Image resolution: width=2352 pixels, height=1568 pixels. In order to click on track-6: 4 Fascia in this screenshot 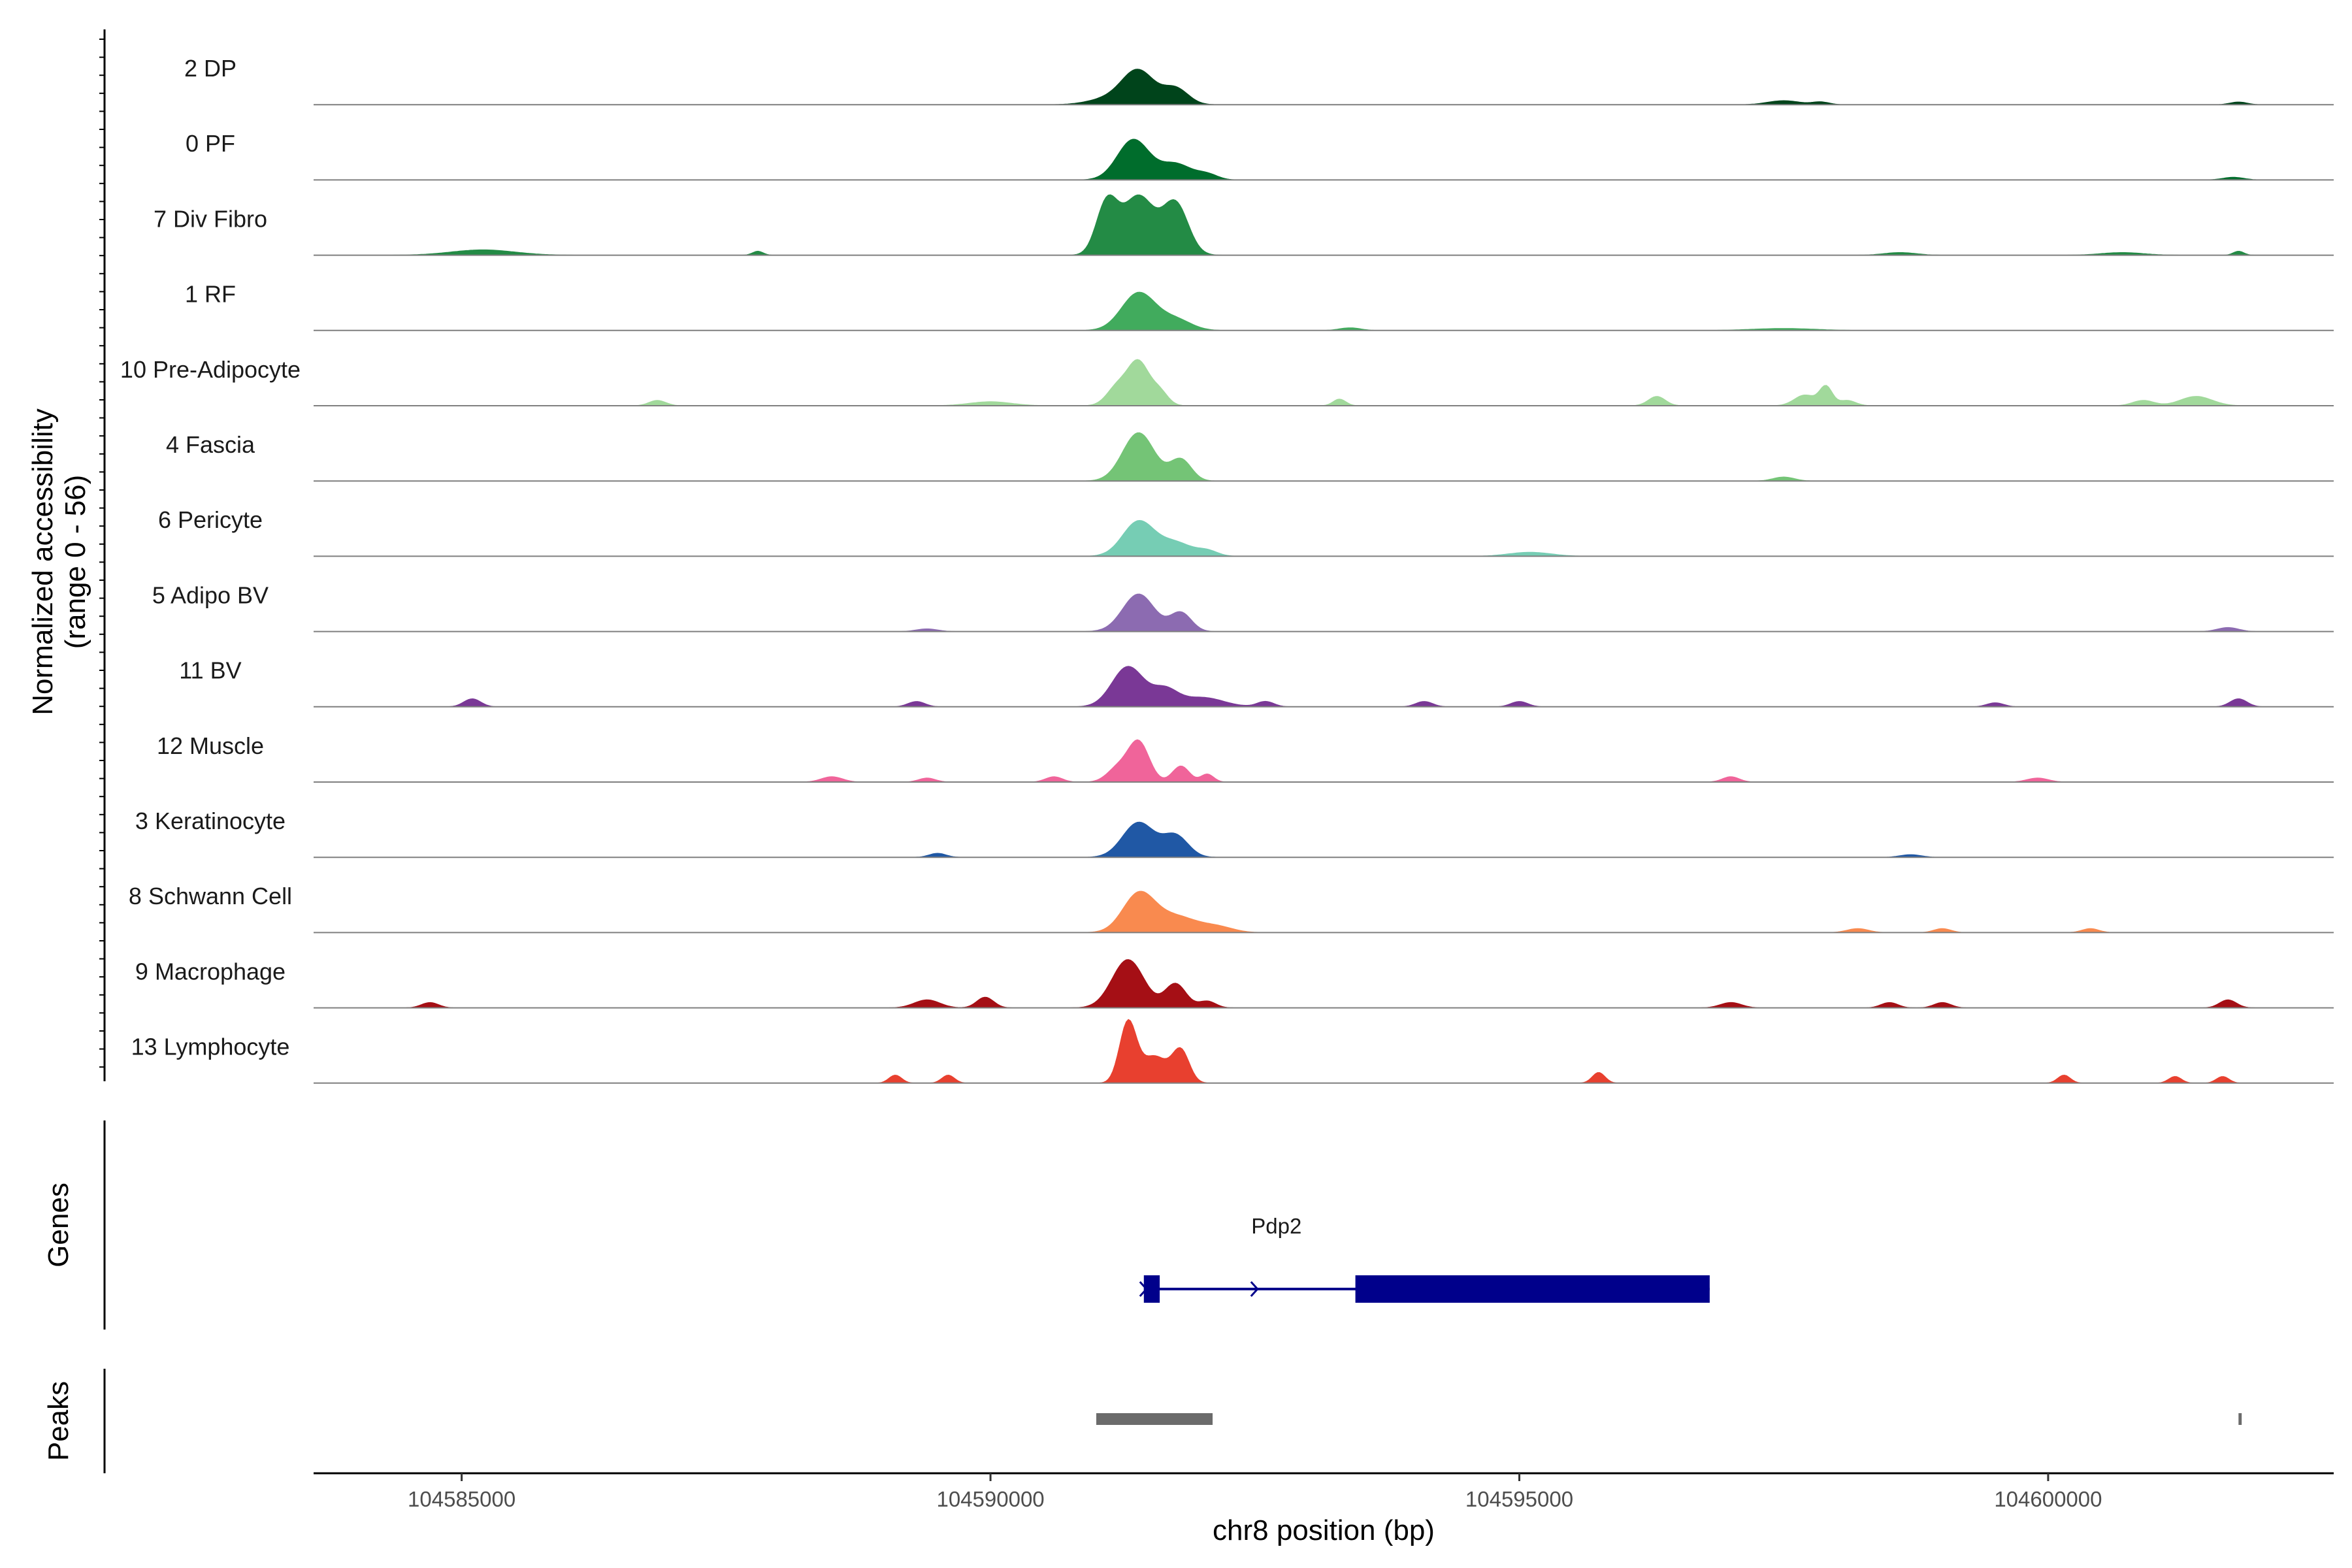, I will do `click(1250, 456)`.